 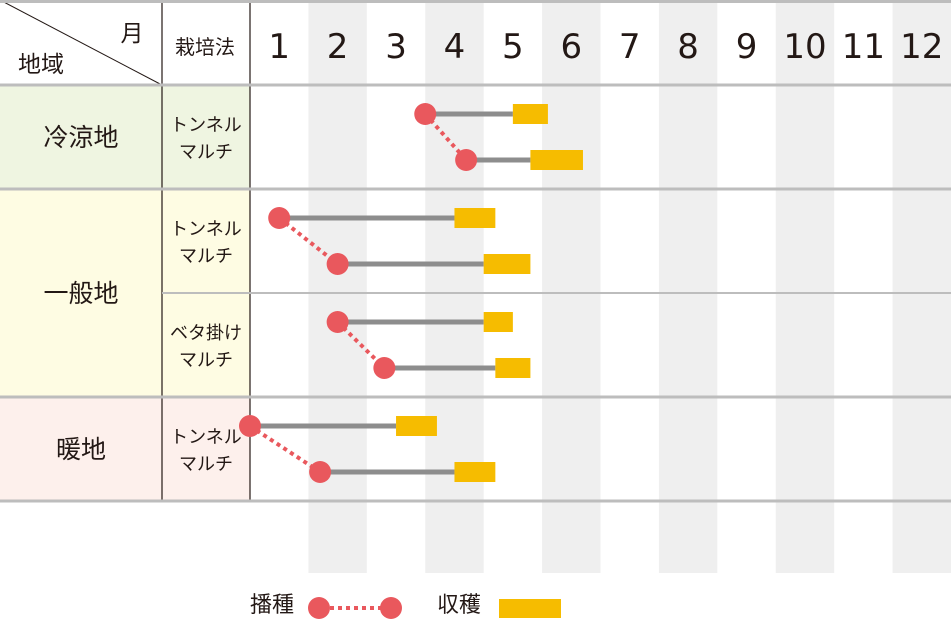 I want to click on month-tick-label: 10, so click(x=804, y=47).